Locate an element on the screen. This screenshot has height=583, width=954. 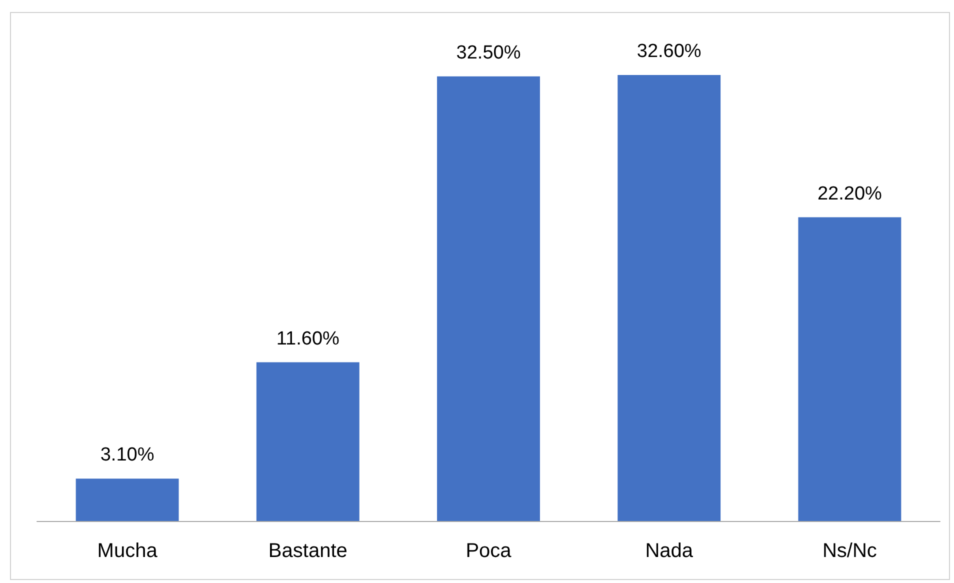
x-tick-label: Poca is located at coordinates (489, 551).